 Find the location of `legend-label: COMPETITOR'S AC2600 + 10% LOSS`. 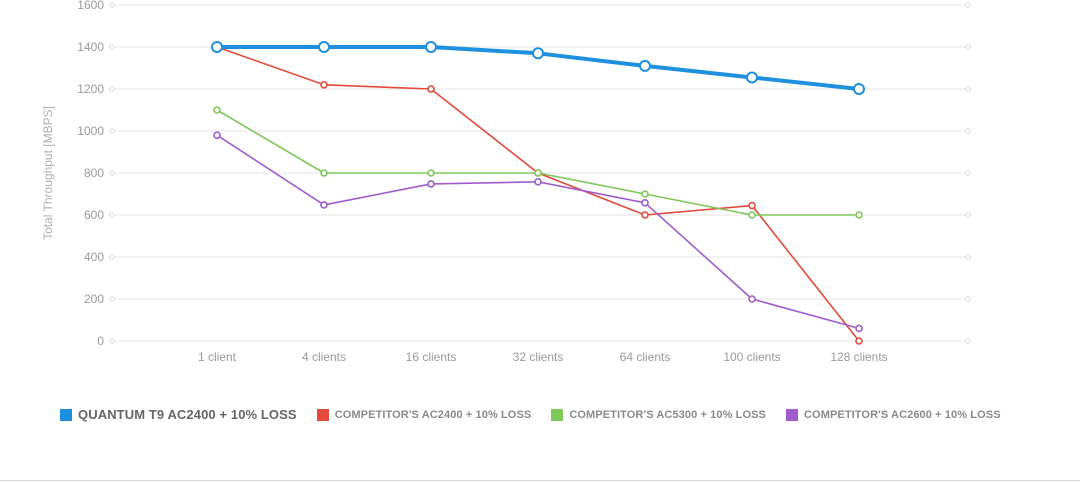

legend-label: COMPETITOR'S AC2600 + 10% LOSS is located at coordinates (902, 414).